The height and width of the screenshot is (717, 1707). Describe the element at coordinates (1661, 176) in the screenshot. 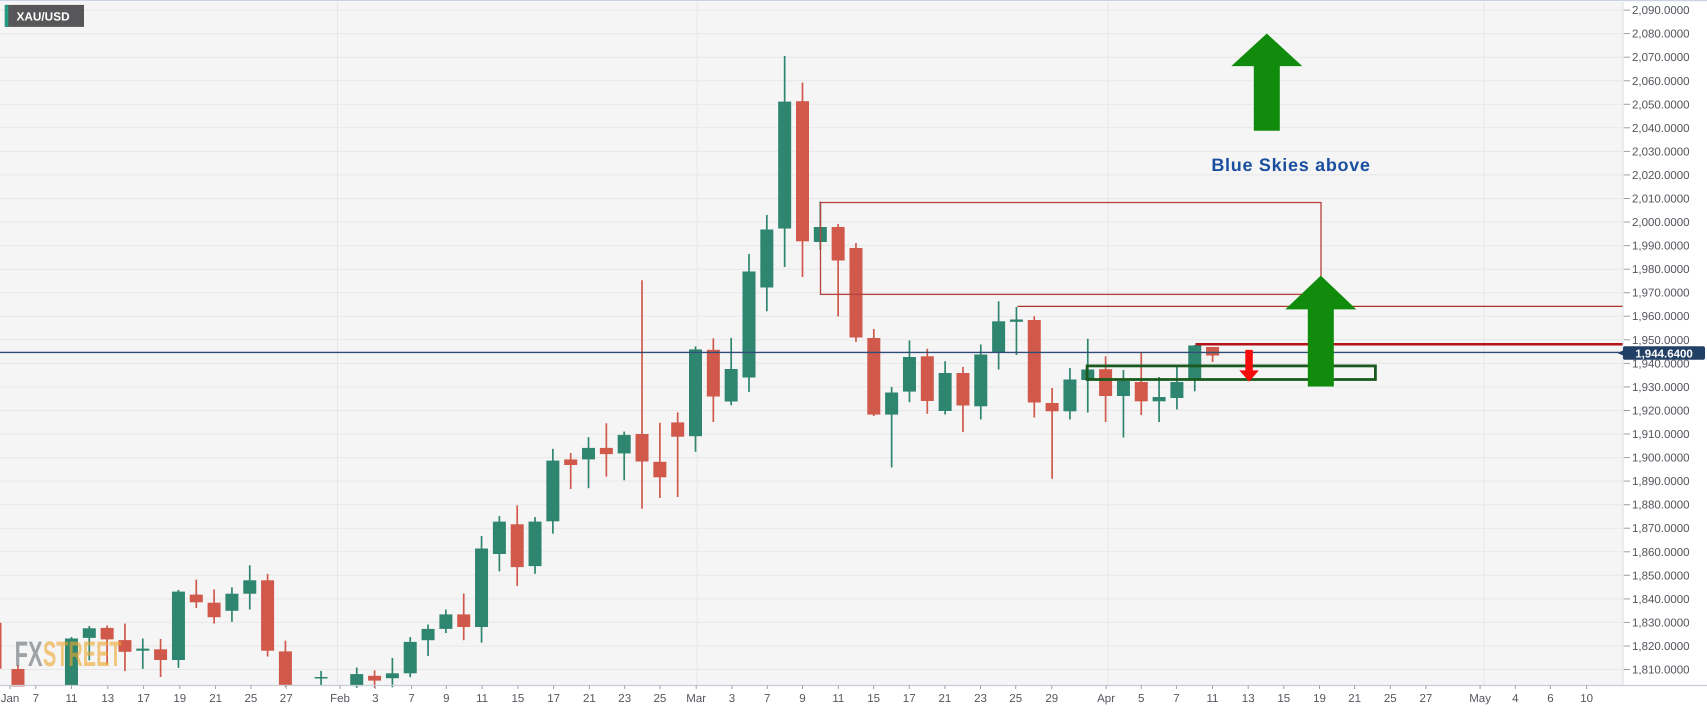

I see `svg-text: 2,020.0000` at that location.